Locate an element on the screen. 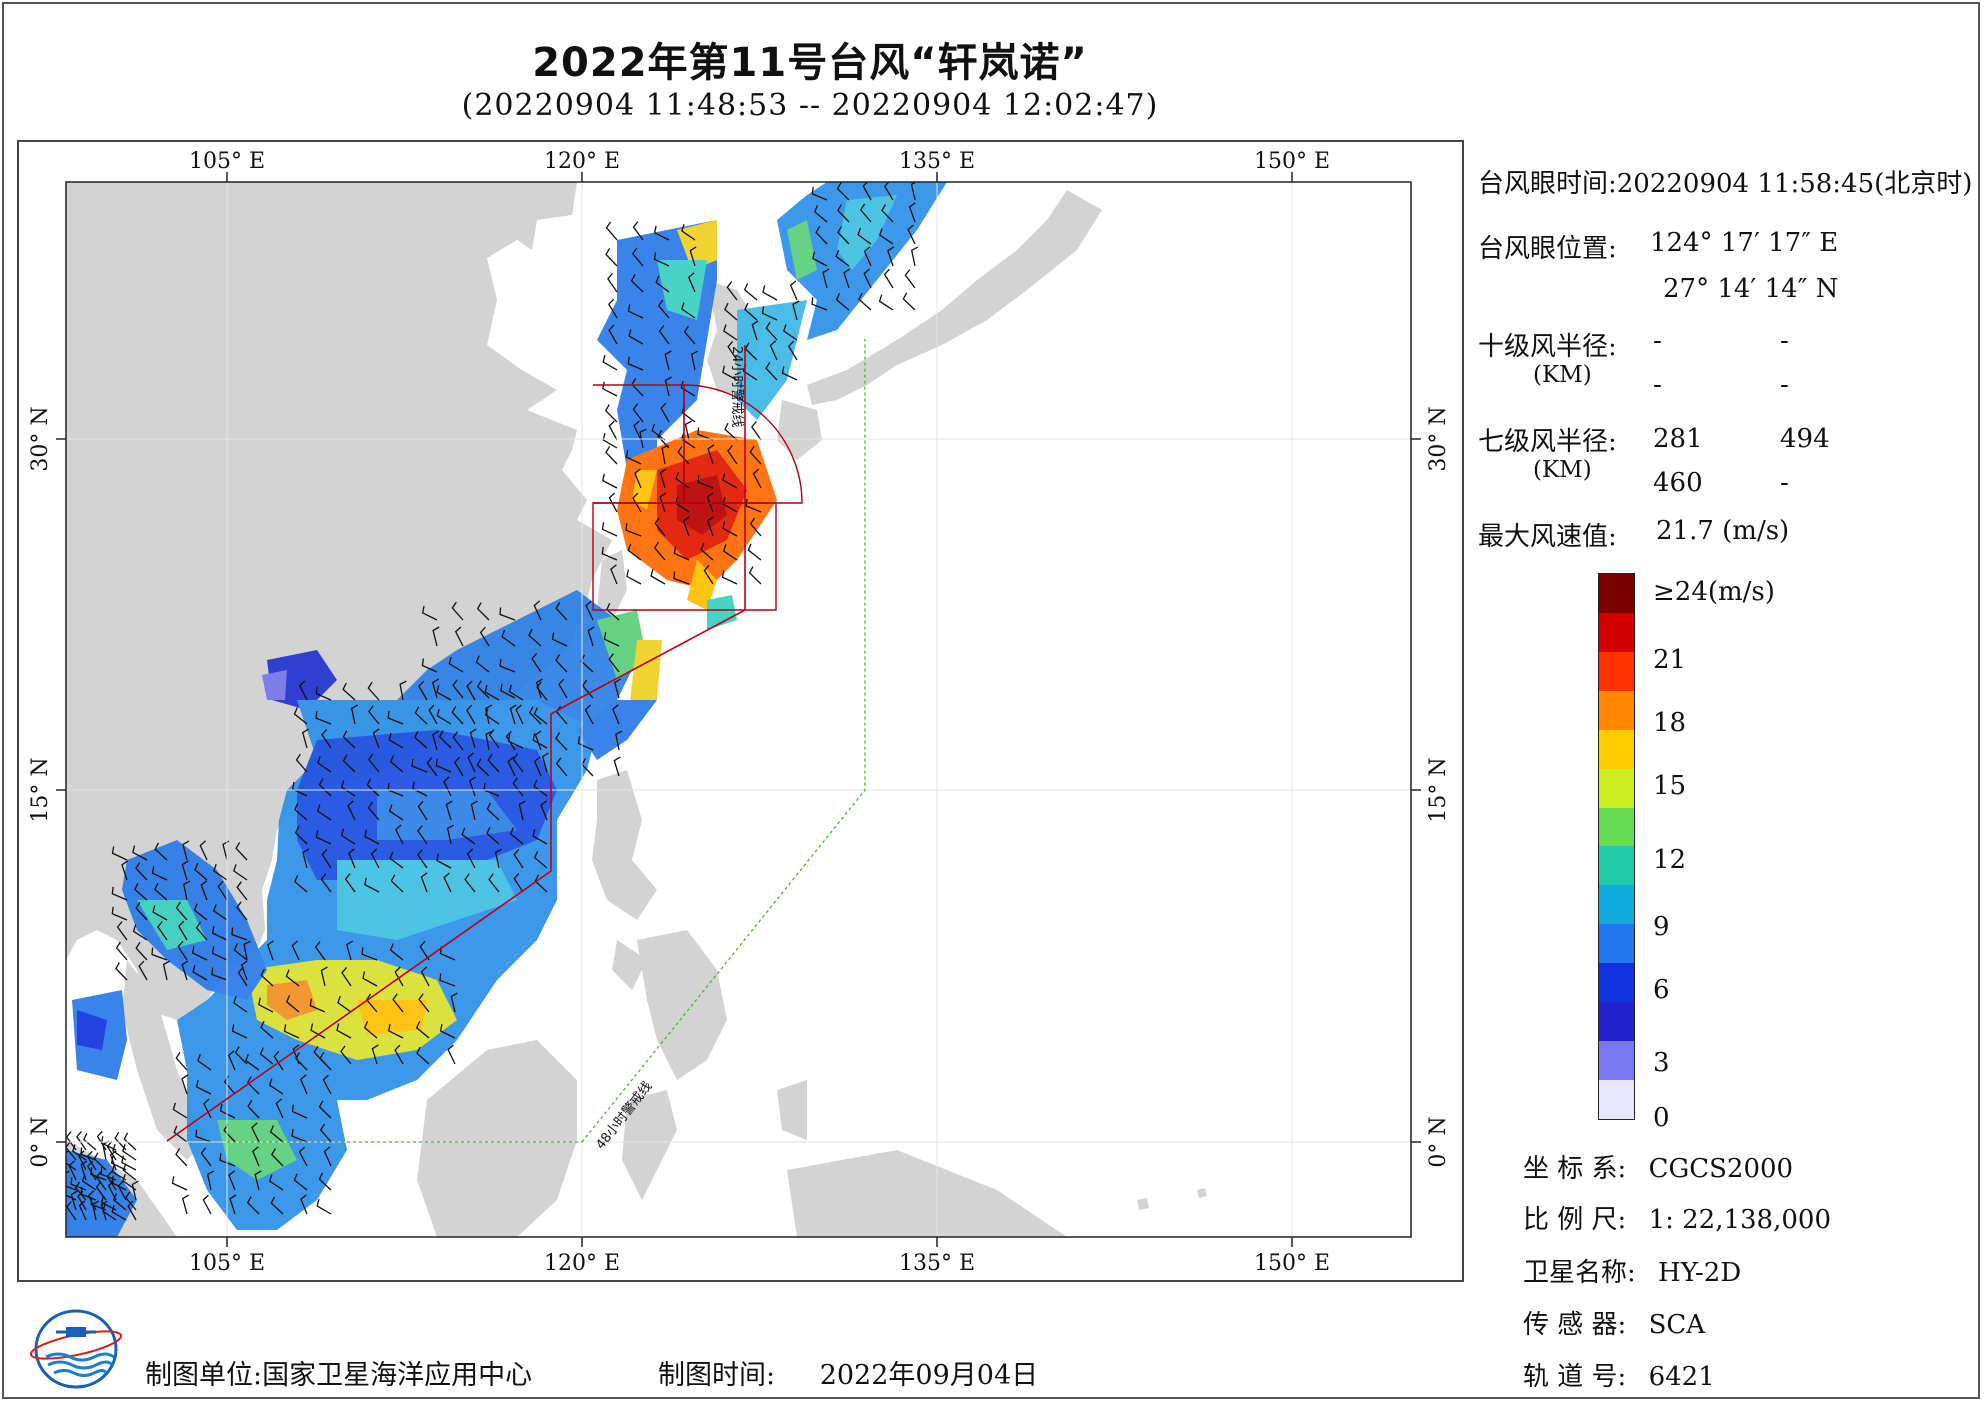  sensor-value: SCA is located at coordinates (1677, 1325).